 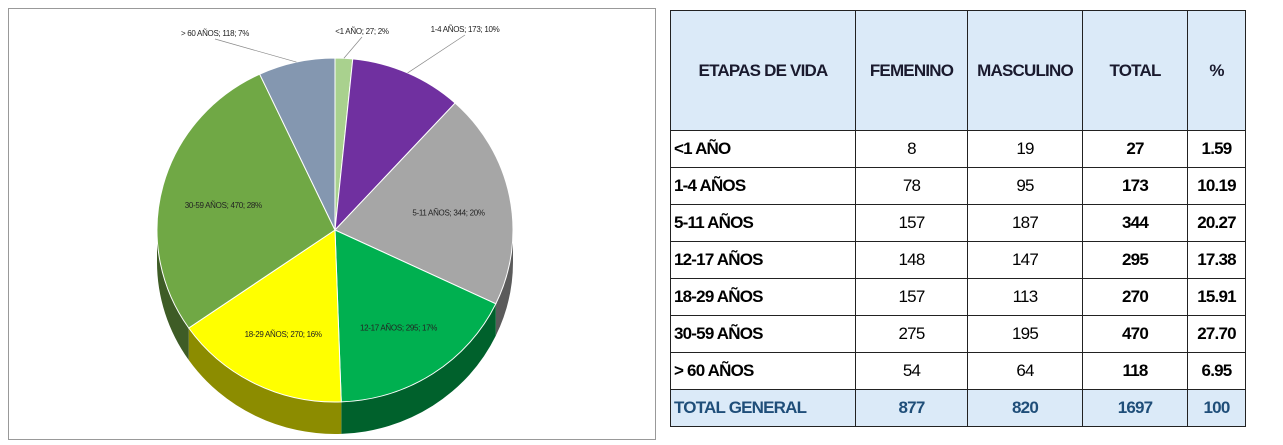 What do you see at coordinates (1025, 186) in the screenshot?
I see `table-cell: 95` at bounding box center [1025, 186].